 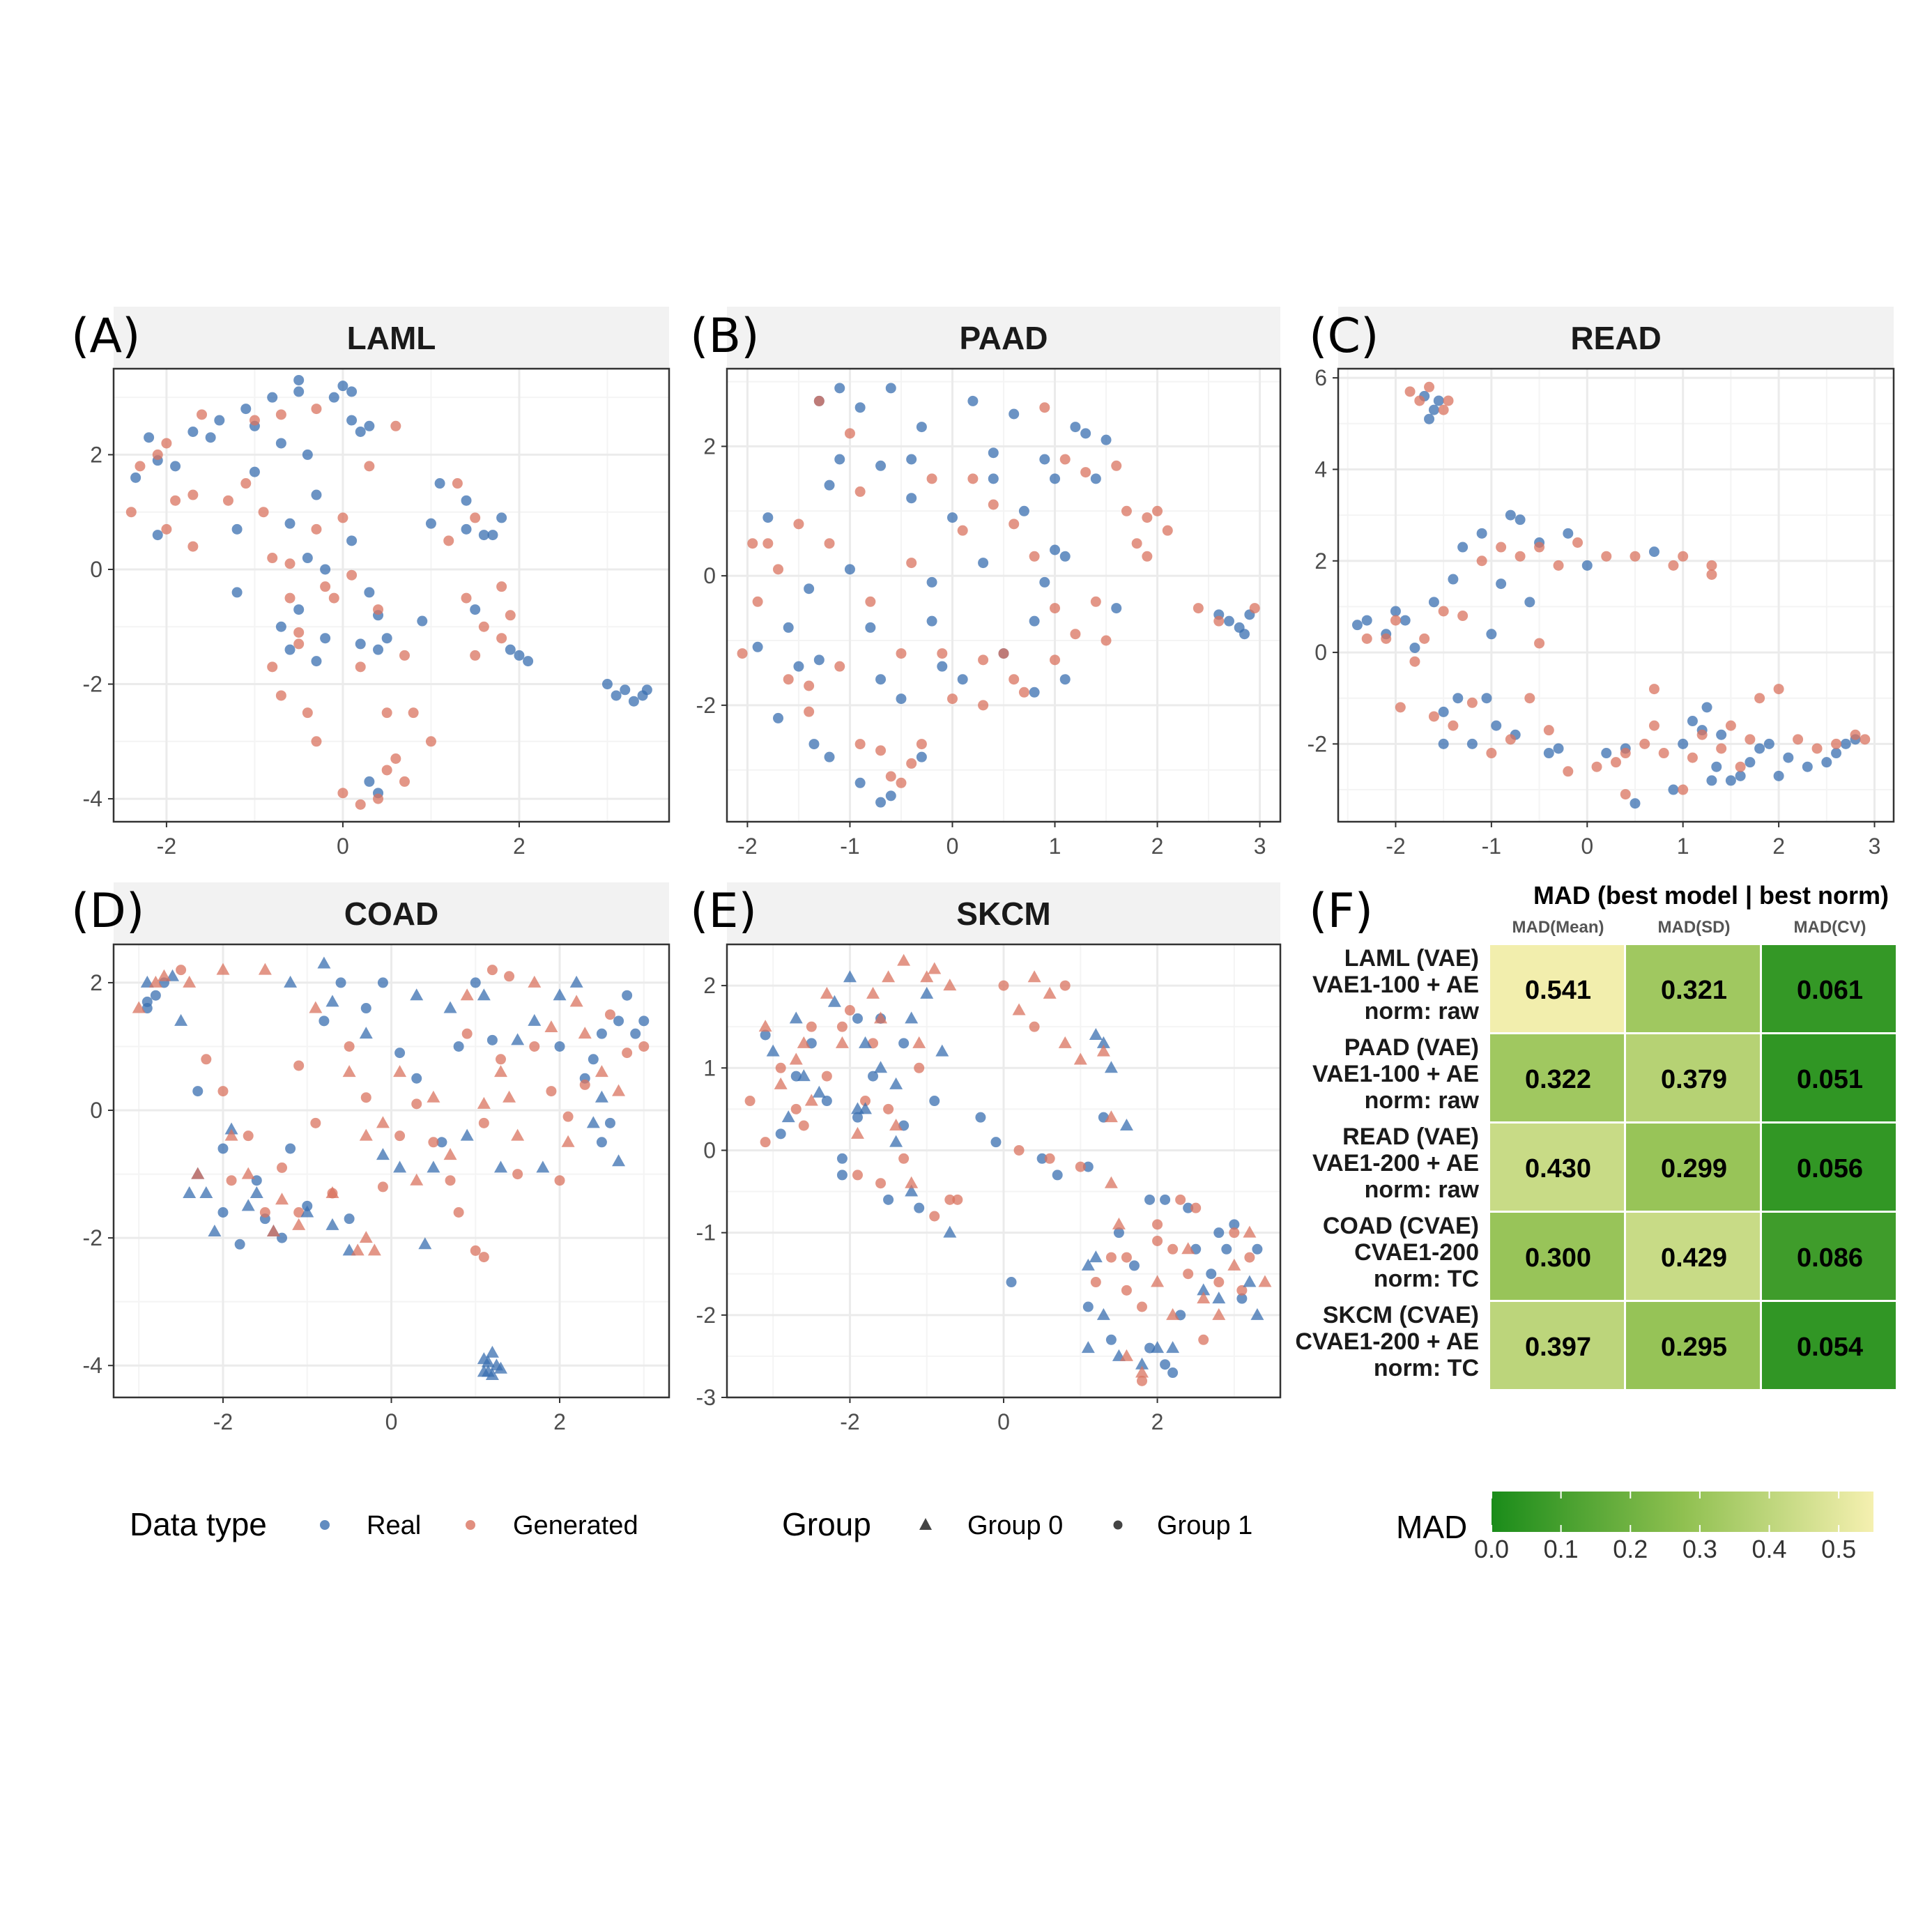 I want to click on colorbar-tick-label: 0.2, so click(x=1630, y=1549).